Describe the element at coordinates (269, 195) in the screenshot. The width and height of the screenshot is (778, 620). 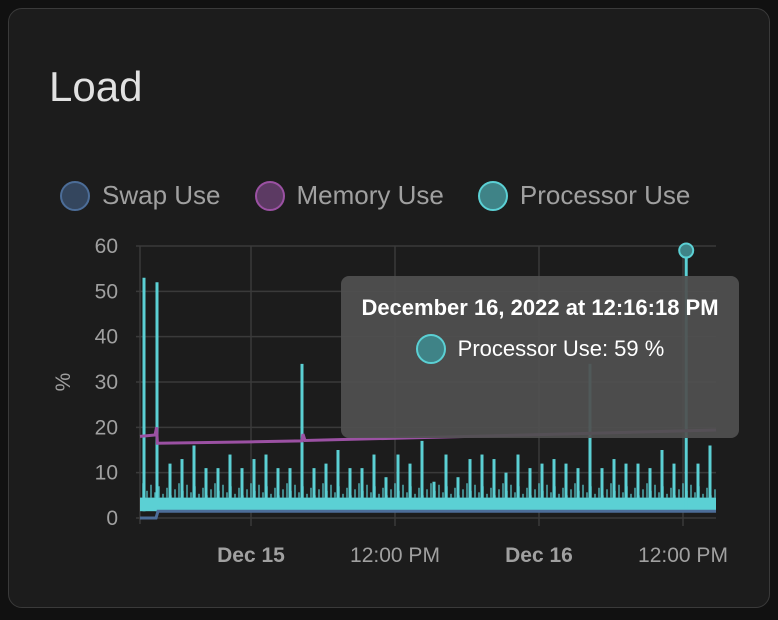
I see `legend-swatch-memory` at that location.